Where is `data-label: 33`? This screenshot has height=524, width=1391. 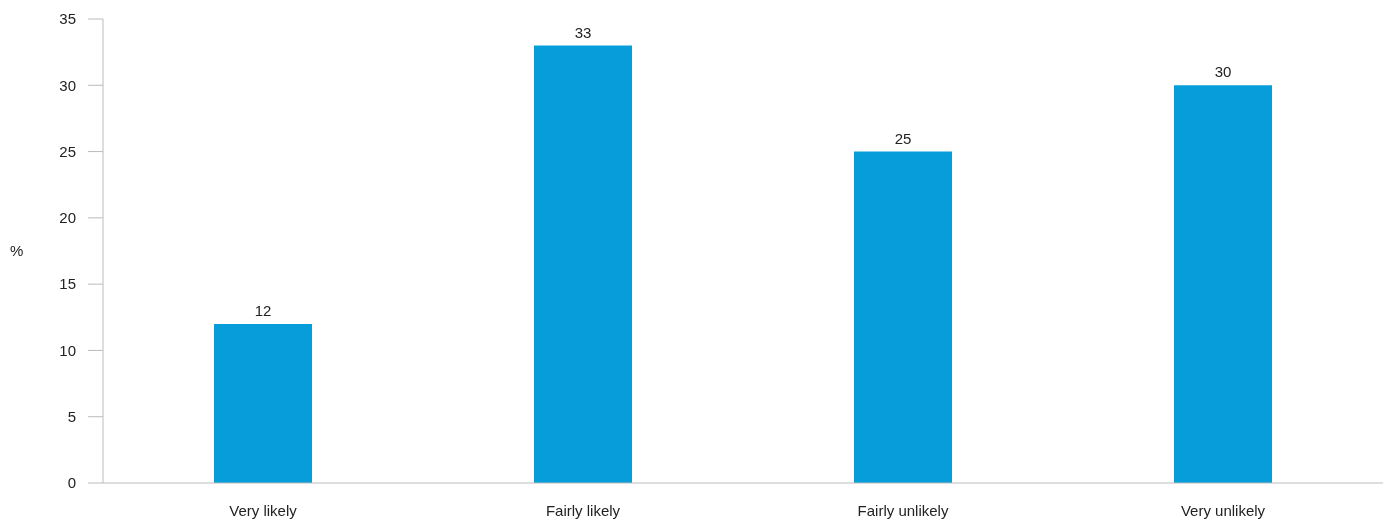 data-label: 33 is located at coordinates (583, 32).